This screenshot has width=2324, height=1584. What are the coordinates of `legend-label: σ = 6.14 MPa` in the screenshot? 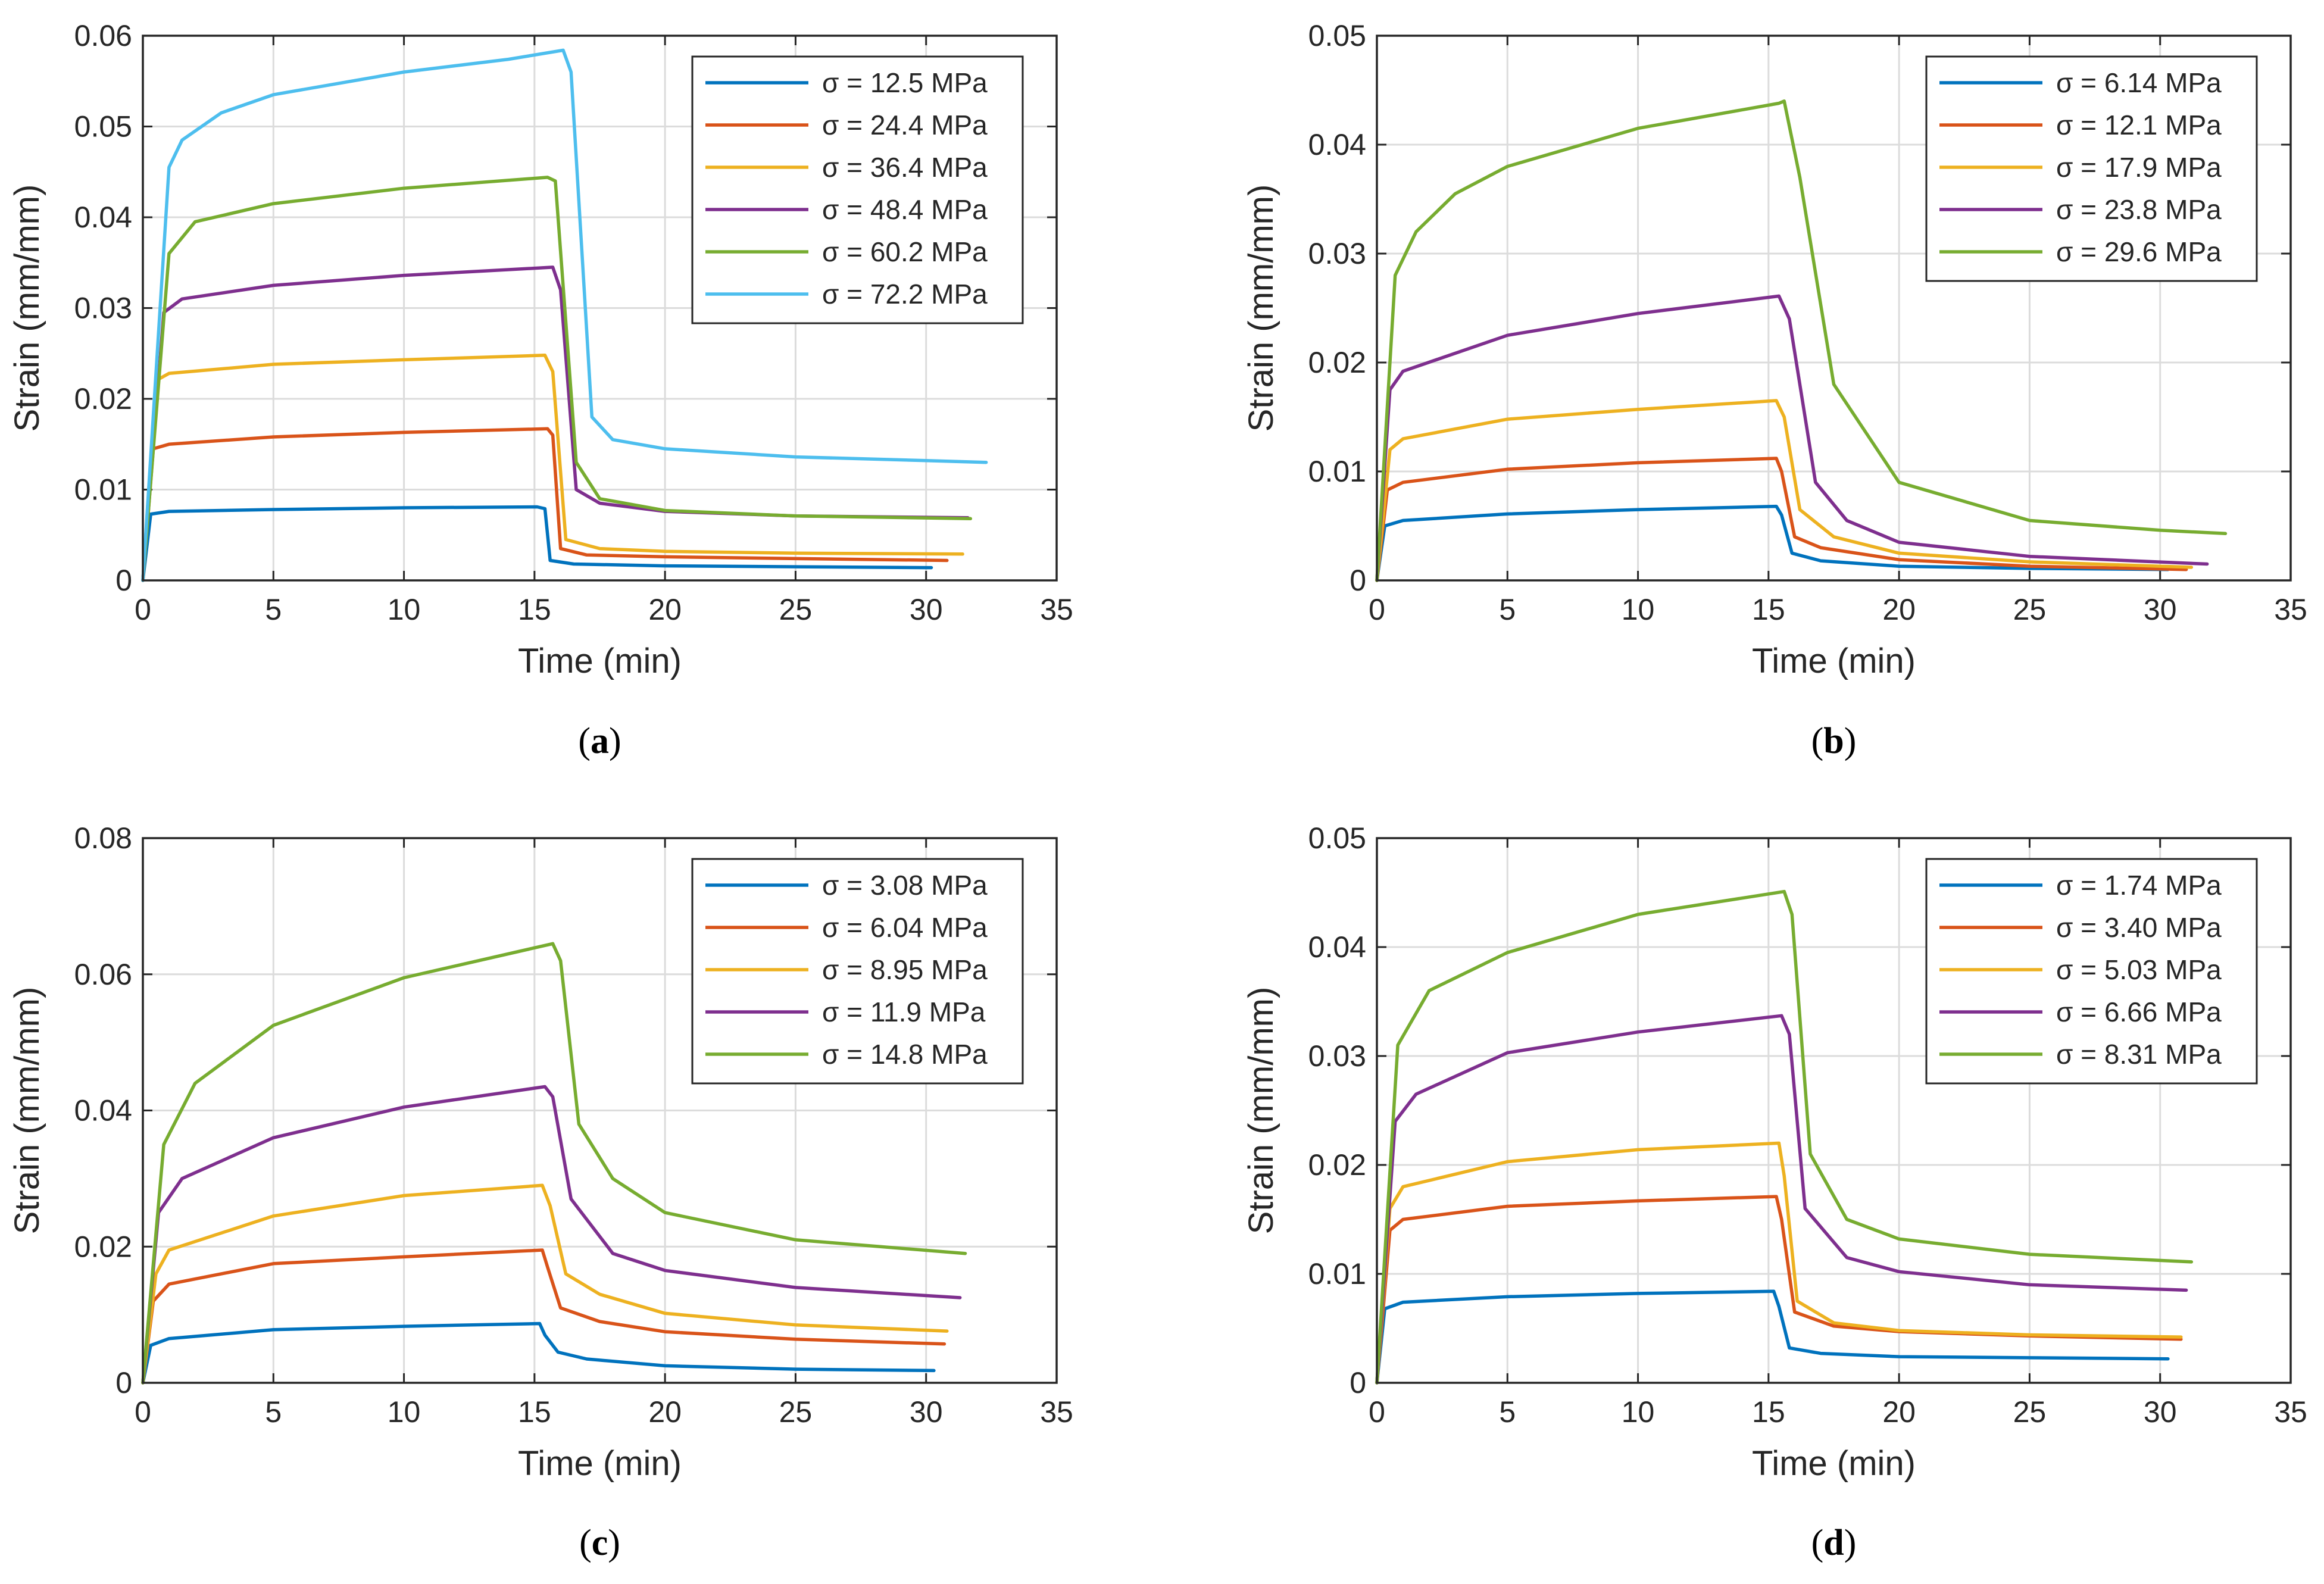 It's located at (2139, 82).